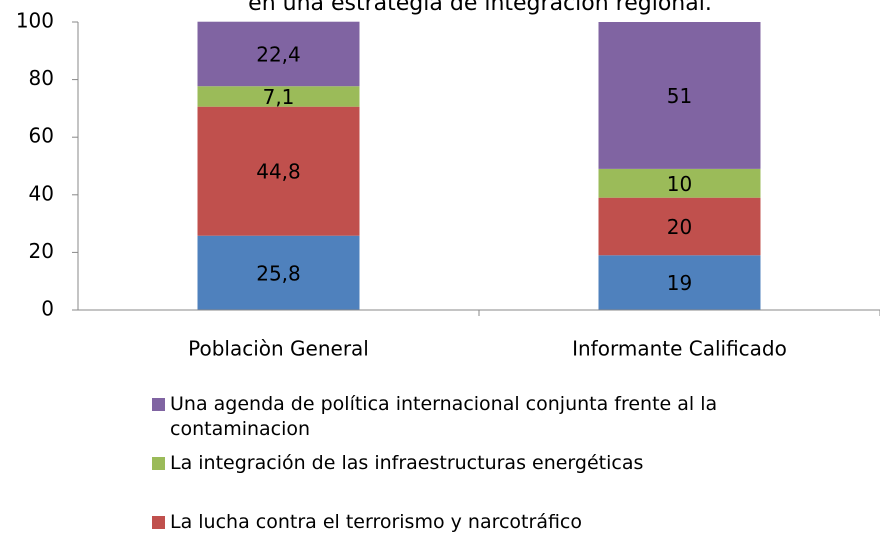  I want to click on data-label: 51, so click(679, 96).